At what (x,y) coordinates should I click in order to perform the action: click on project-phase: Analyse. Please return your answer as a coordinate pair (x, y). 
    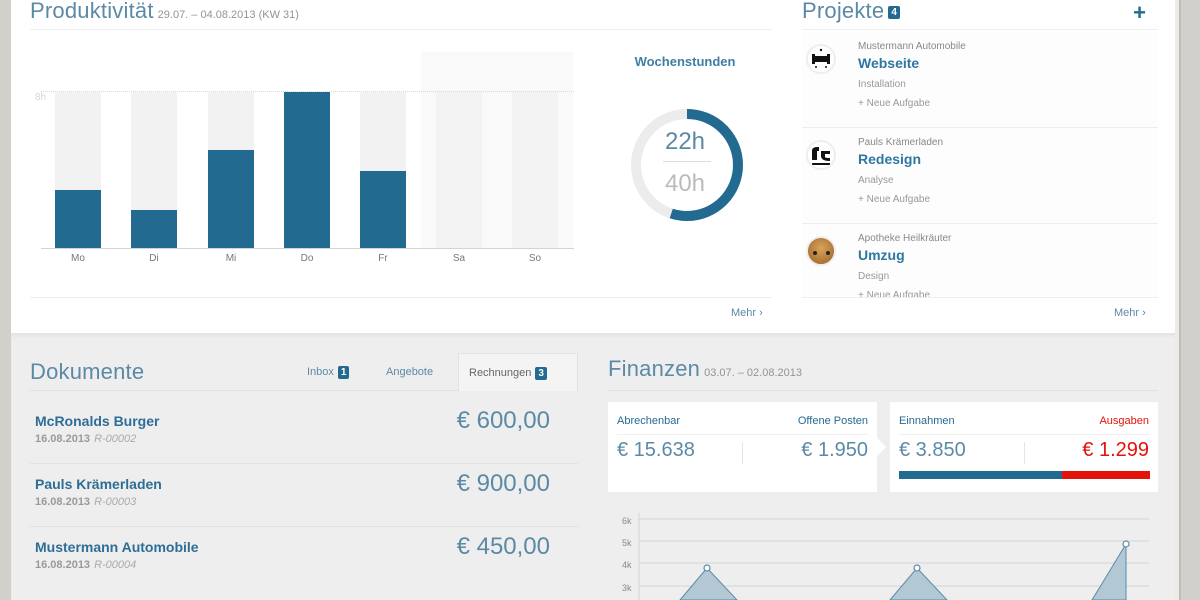
    Looking at the image, I should click on (876, 180).